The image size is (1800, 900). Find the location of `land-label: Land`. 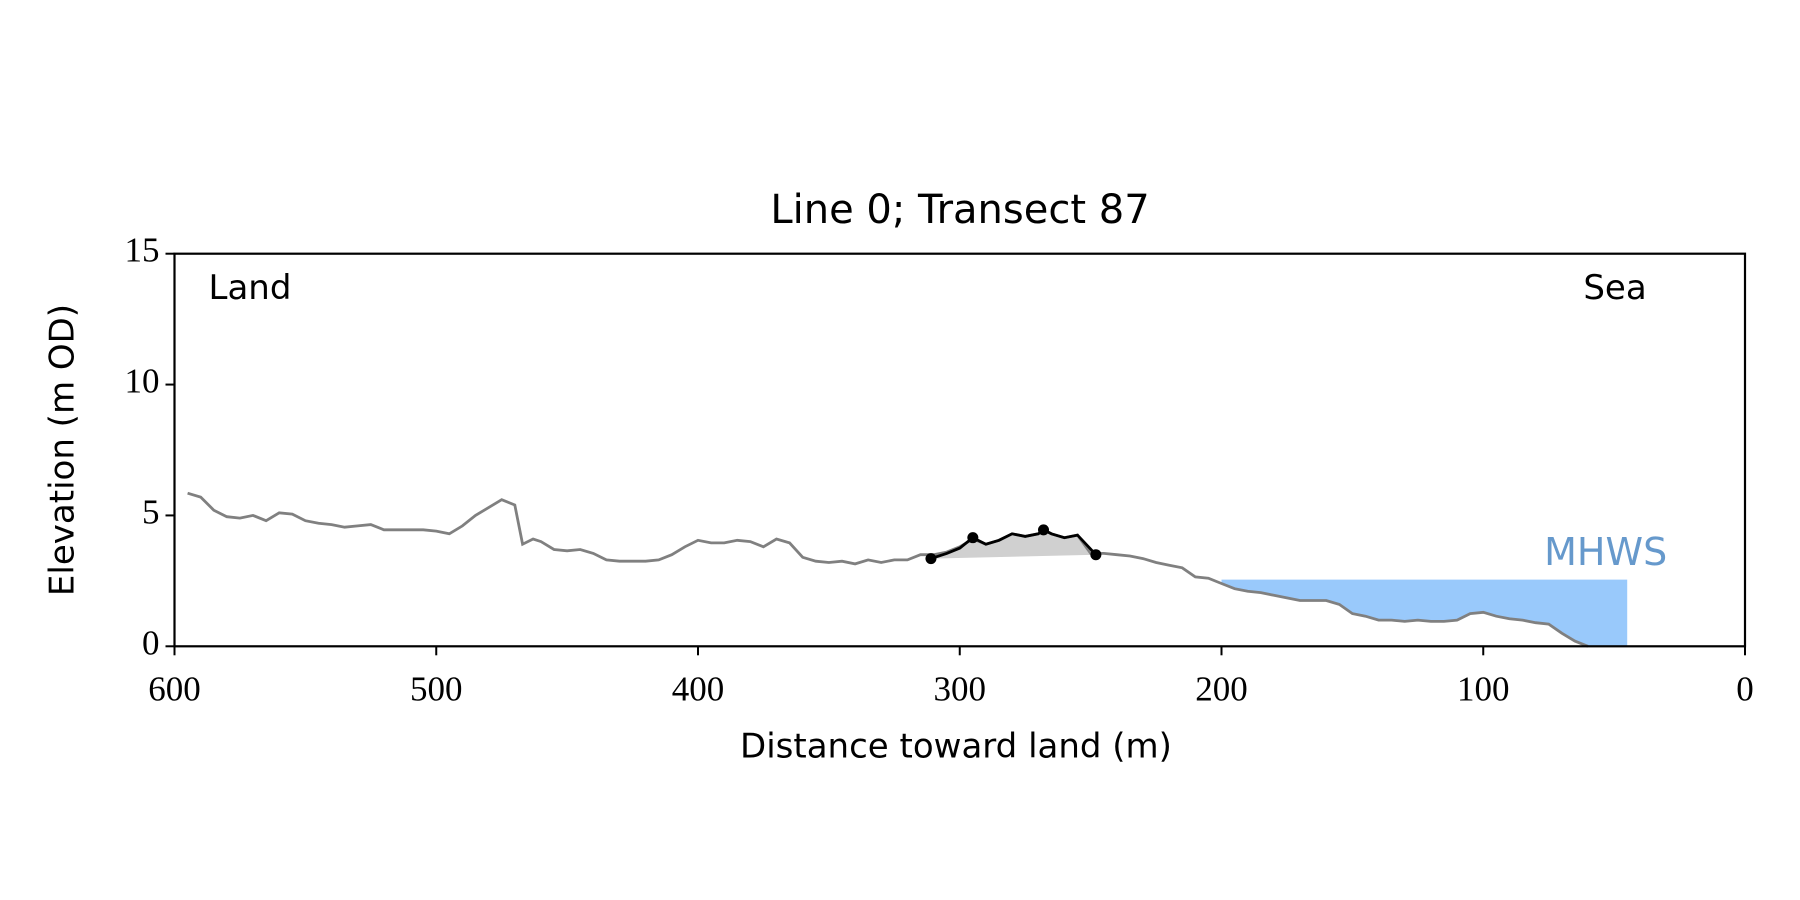

land-label: Land is located at coordinates (250, 288).